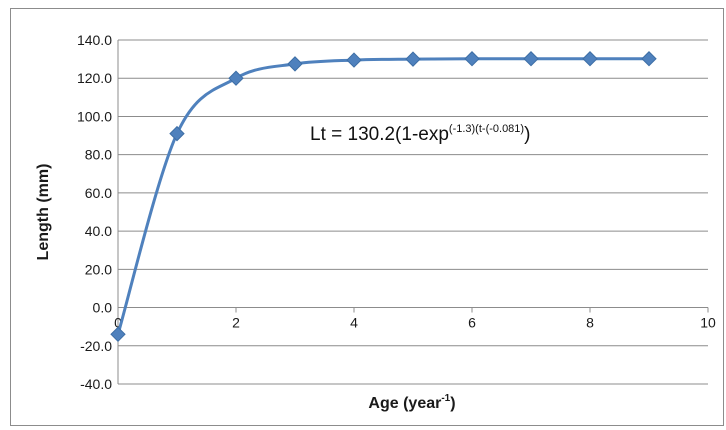 Image resolution: width=726 pixels, height=430 pixels. I want to click on equation-close: ), so click(527, 134).